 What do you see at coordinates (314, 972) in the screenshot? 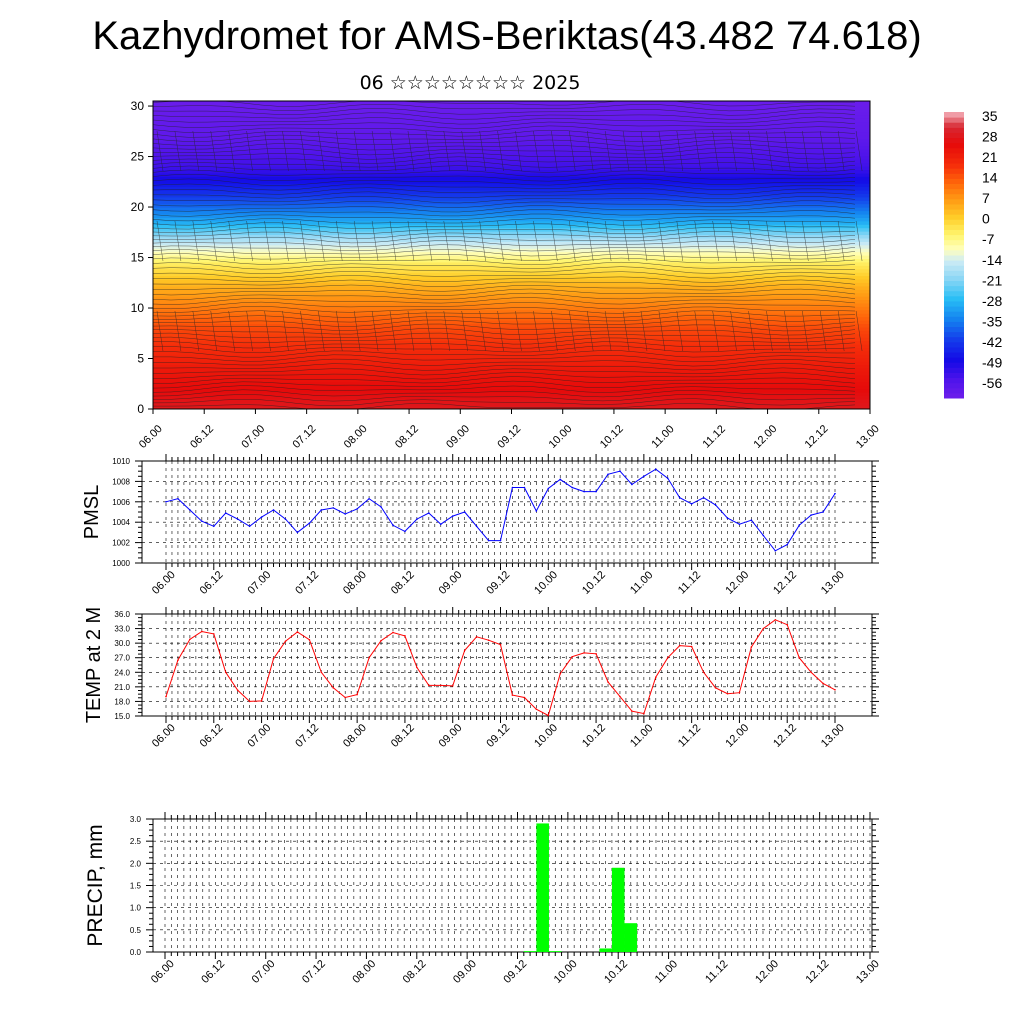
I see `x-tick-label: 07.12` at bounding box center [314, 972].